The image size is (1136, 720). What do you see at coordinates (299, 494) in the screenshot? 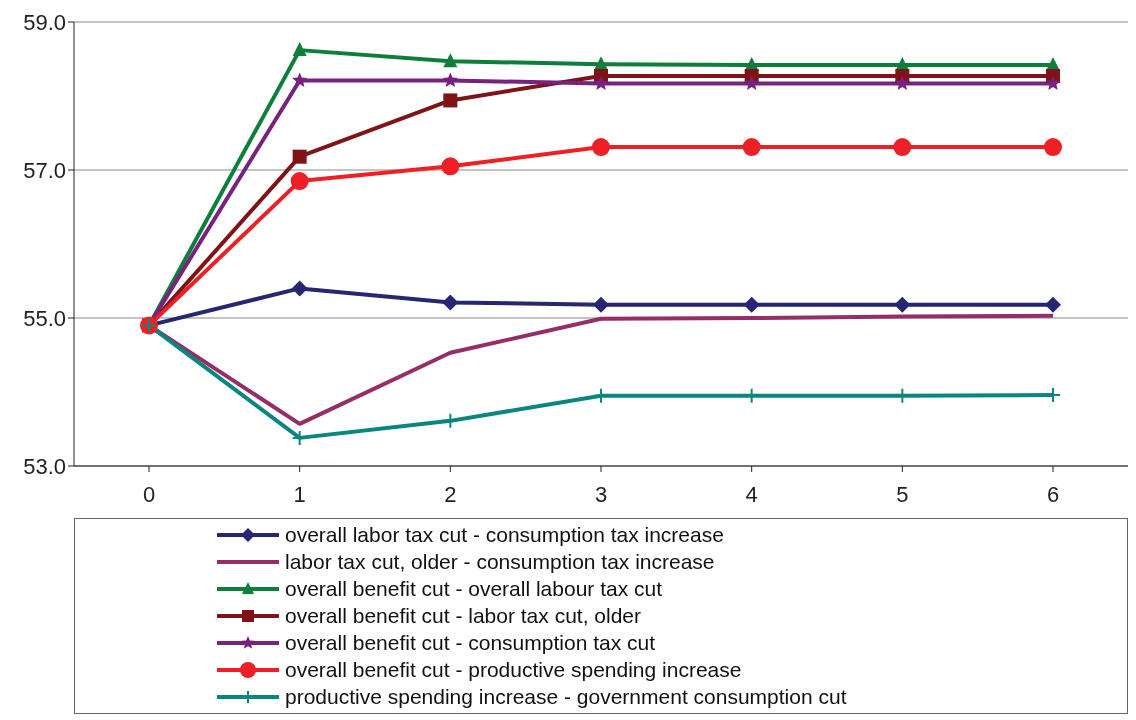
I see `x-tick-label: 1` at bounding box center [299, 494].